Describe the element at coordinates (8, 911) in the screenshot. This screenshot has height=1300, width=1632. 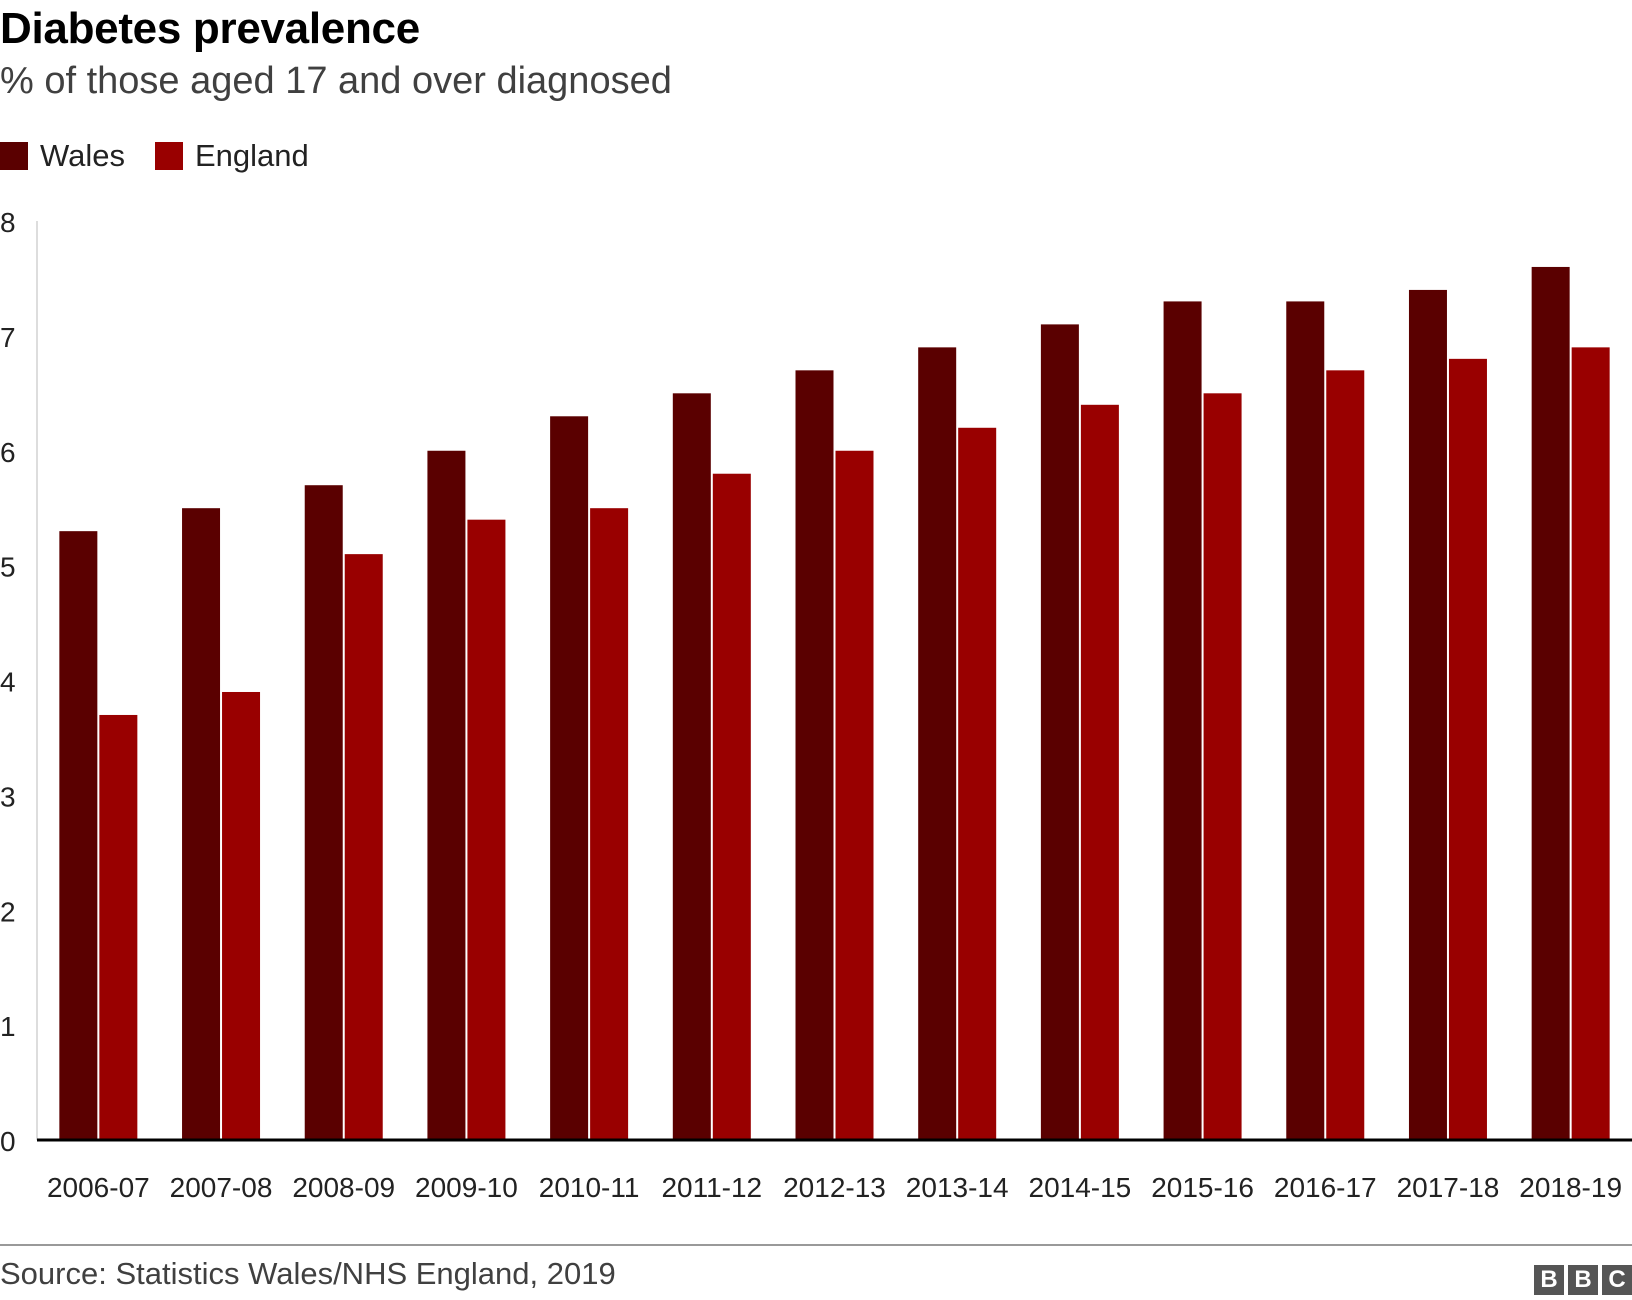
I see `y-tick-label: 2` at that location.